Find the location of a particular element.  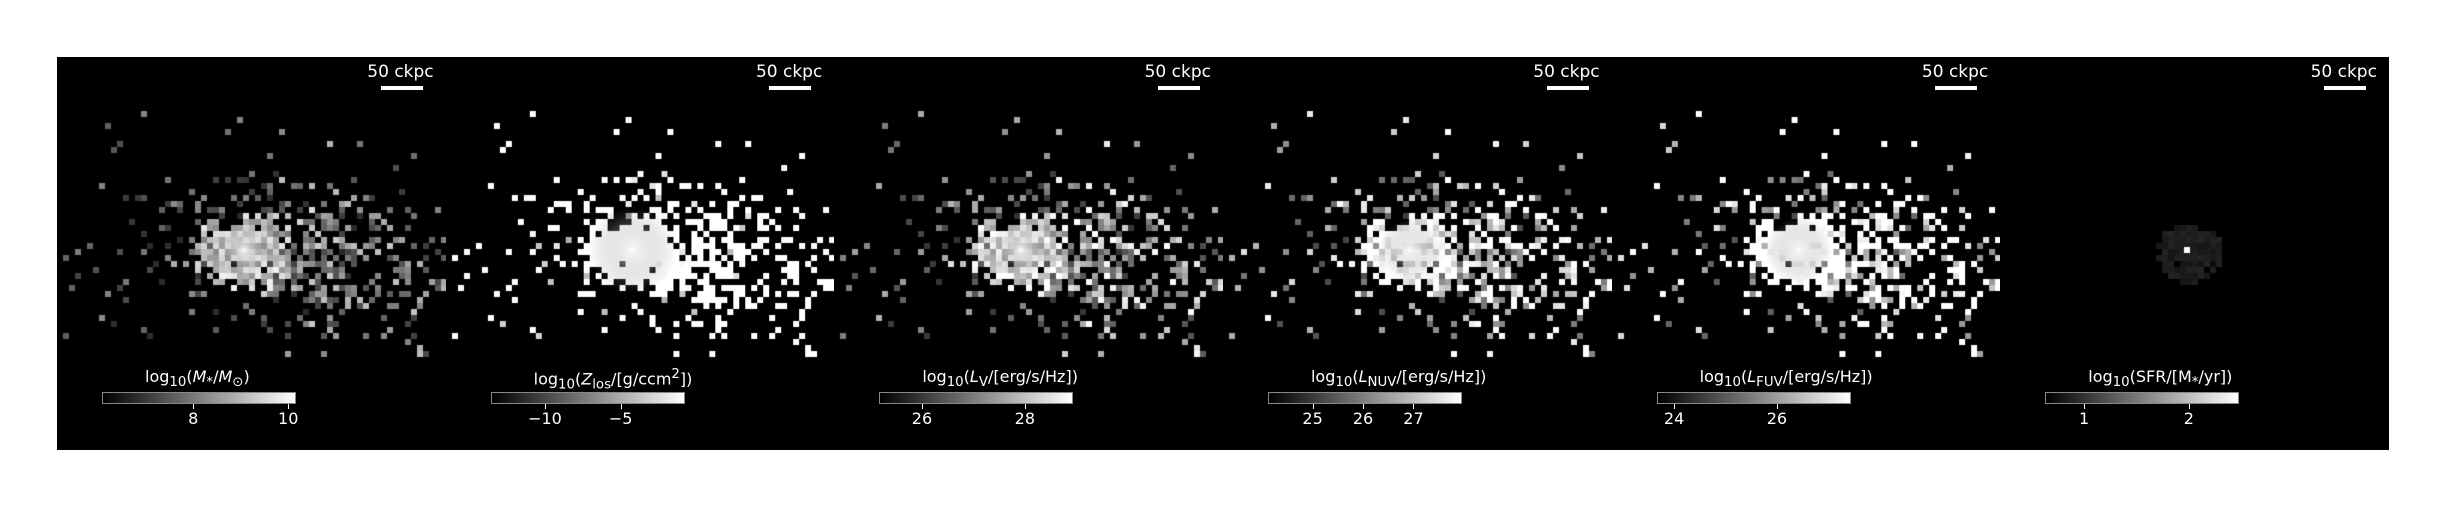

colorbar-tick-label: 1 is located at coordinates (2084, 418).